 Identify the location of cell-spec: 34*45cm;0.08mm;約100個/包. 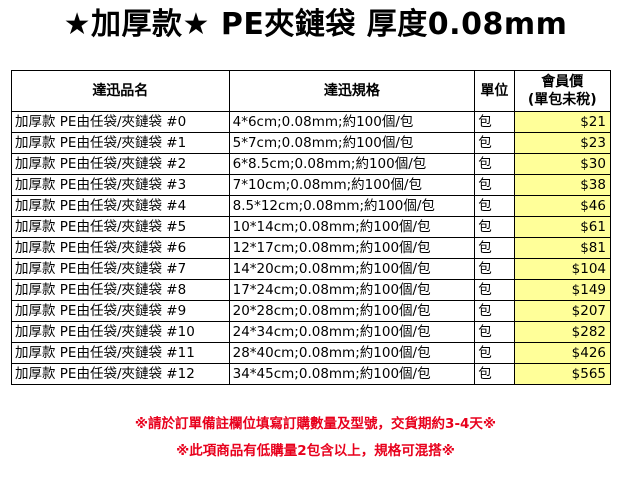
(352, 374).